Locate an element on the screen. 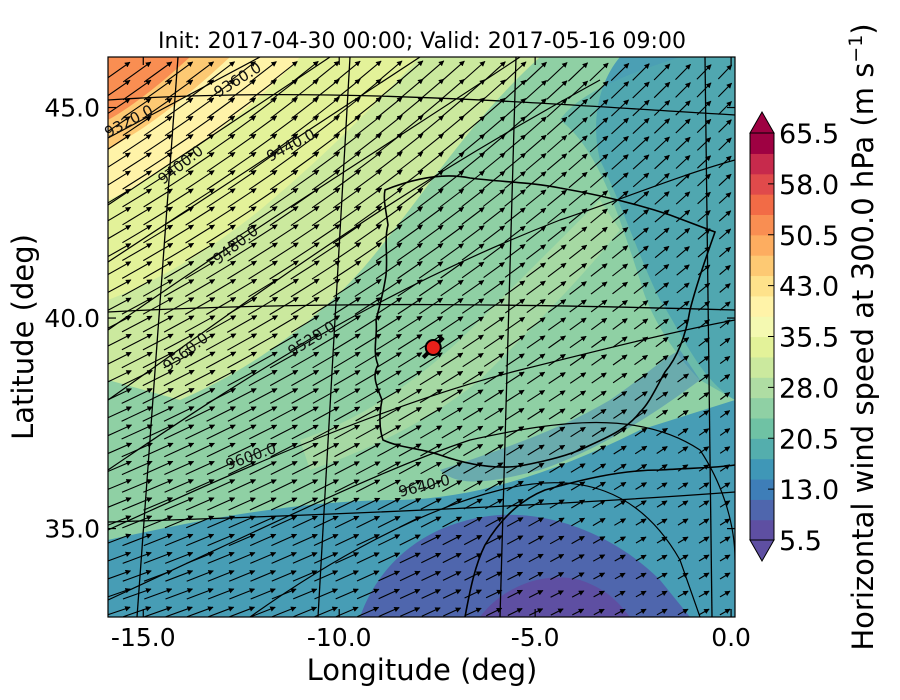  speed-band-lowest-south is located at coordinates (525, 565).